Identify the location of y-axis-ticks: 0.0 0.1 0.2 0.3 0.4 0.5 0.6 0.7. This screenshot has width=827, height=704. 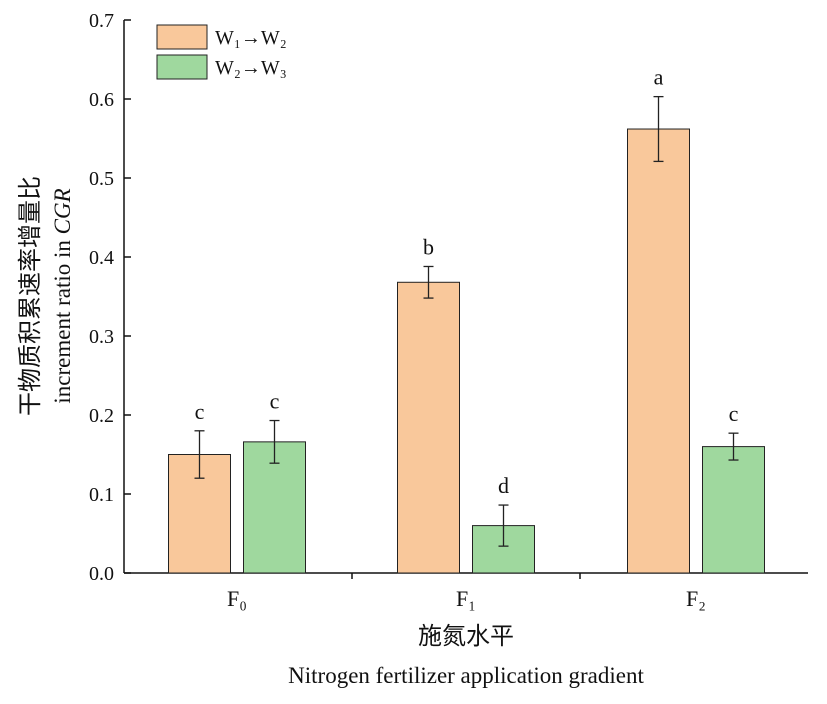
(110, 297).